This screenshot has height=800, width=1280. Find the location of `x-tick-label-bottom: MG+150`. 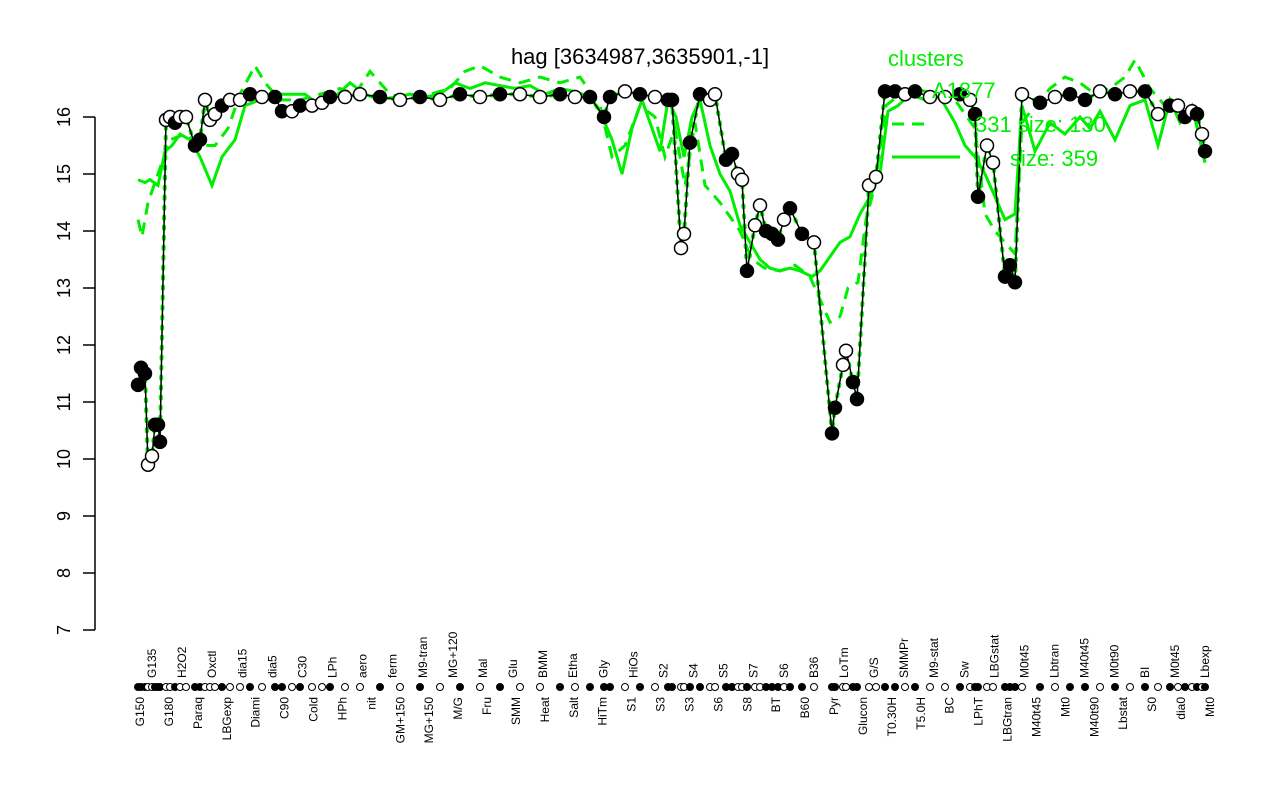

x-tick-label-bottom: MG+150 is located at coordinates (429, 720).